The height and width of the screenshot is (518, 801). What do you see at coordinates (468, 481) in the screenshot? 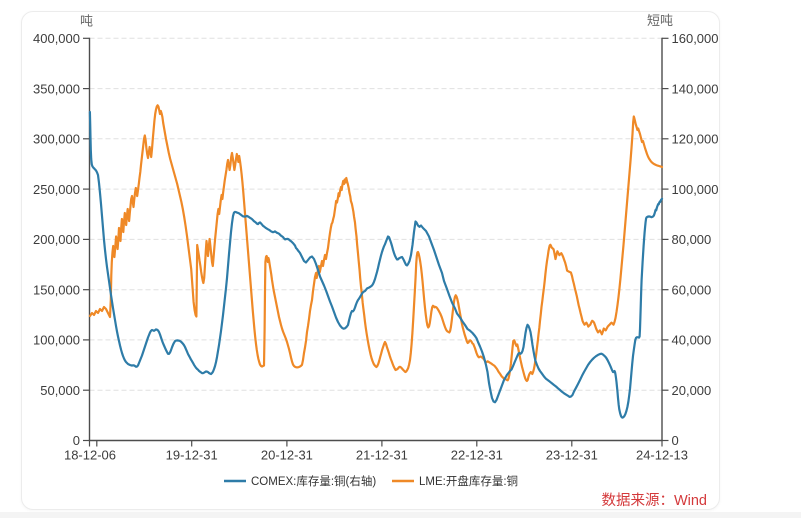
I see `svg-text: LME:开盘库存量:铜` at bounding box center [468, 481].